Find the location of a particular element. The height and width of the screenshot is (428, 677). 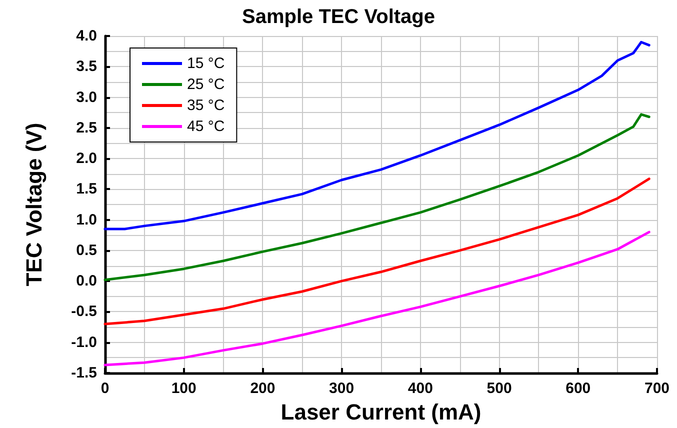

y-tick-label: 3.5 is located at coordinates (86, 67).